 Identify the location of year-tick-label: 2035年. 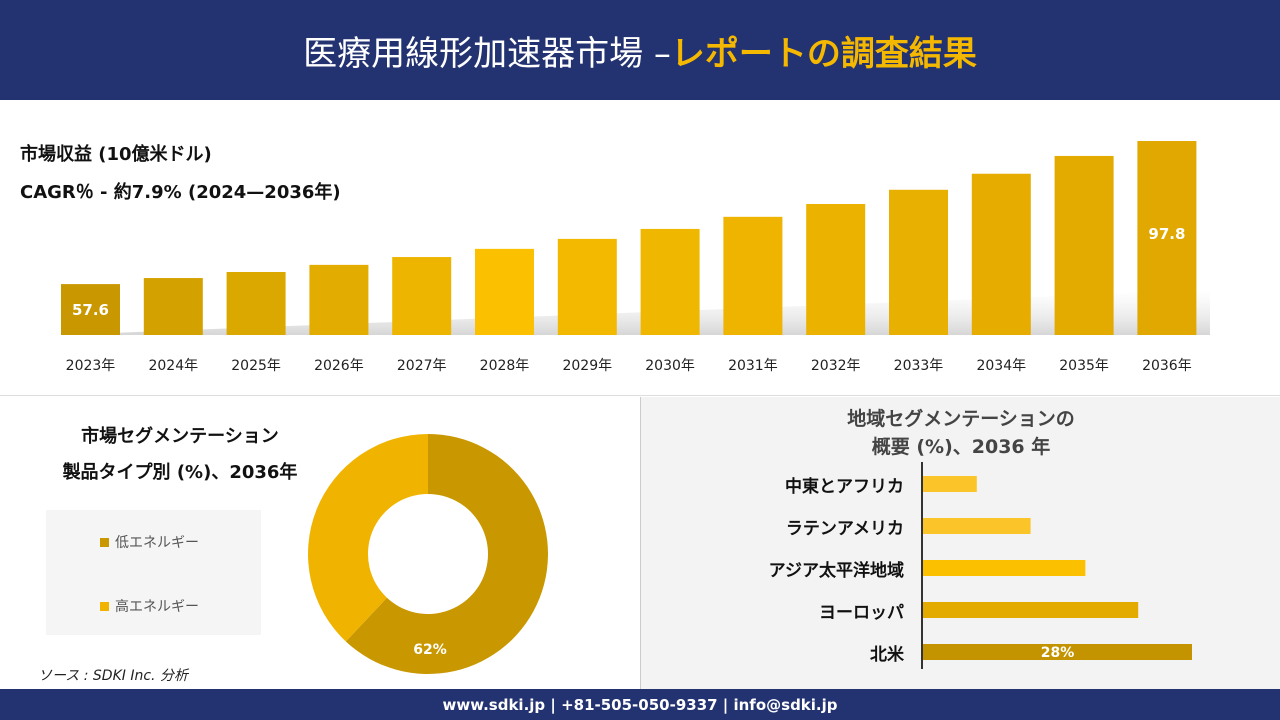
(1084, 366).